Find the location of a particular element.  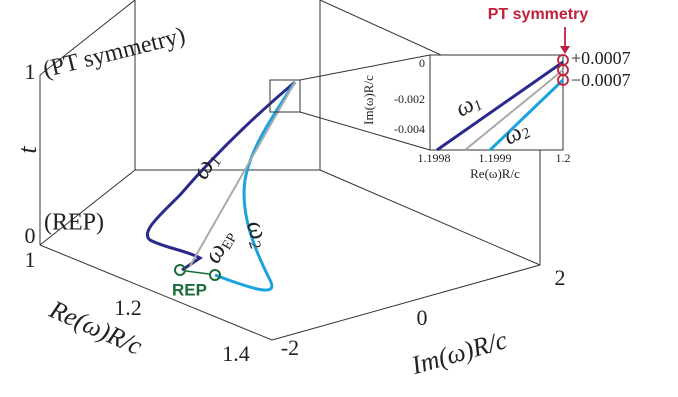

im-tick: 0 is located at coordinates (422, 317).